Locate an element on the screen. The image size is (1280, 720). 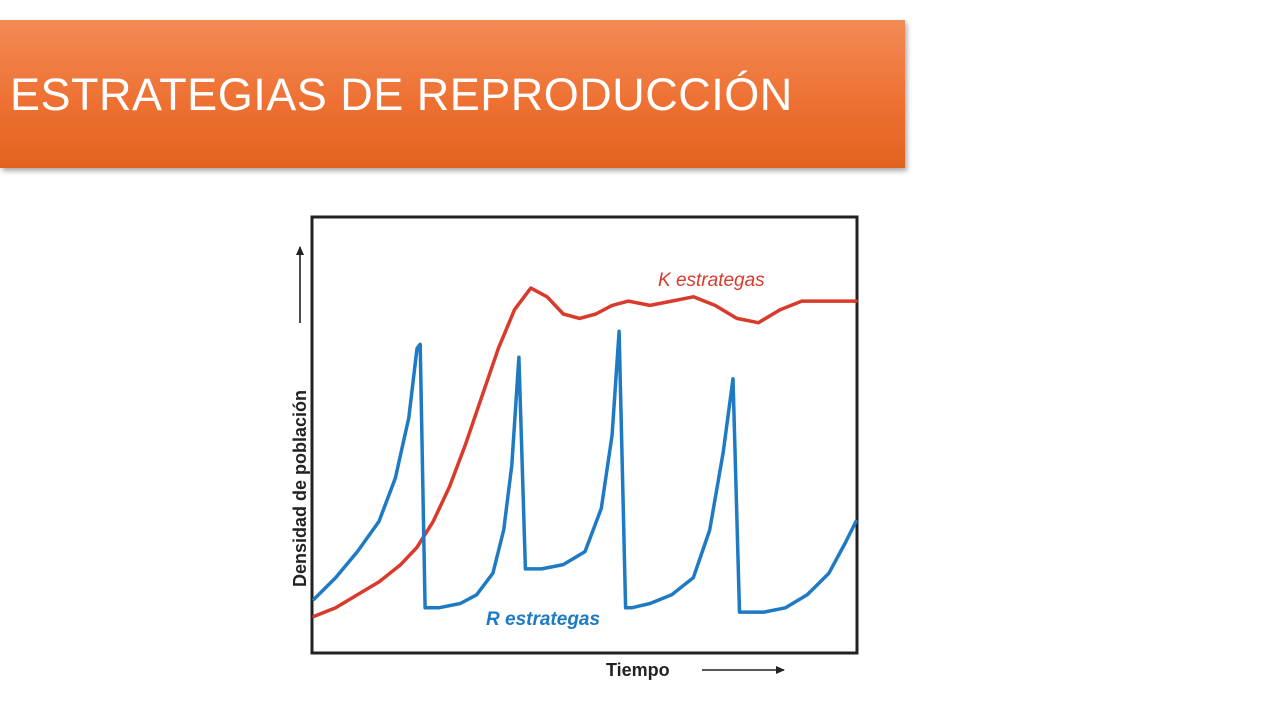
k-strategists-label: K estrategas is located at coordinates (711, 280).